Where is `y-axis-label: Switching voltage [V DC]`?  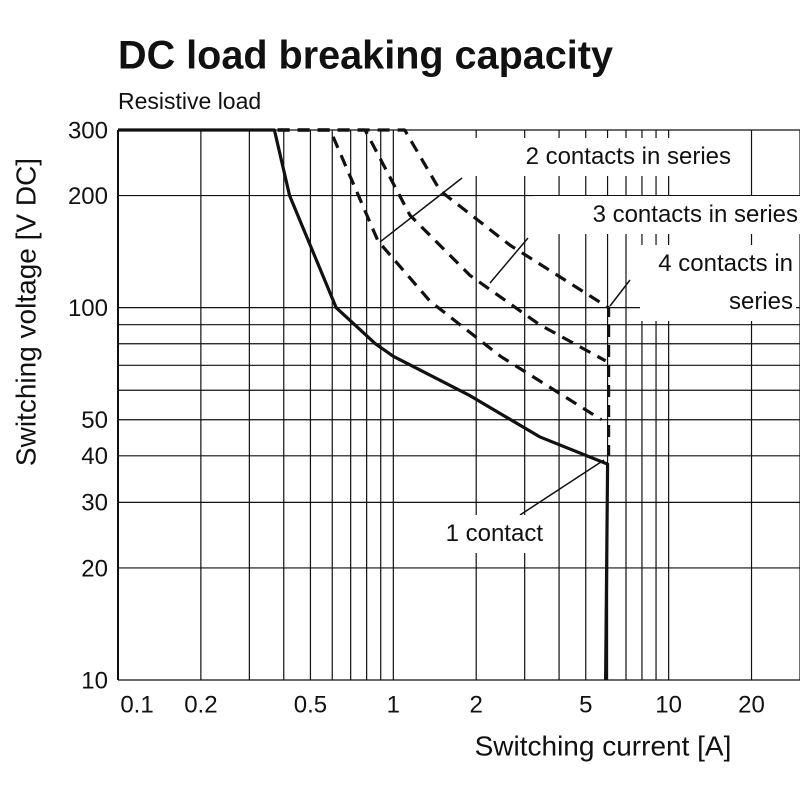
y-axis-label: Switching voltage [V DC] is located at coordinates (25, 312).